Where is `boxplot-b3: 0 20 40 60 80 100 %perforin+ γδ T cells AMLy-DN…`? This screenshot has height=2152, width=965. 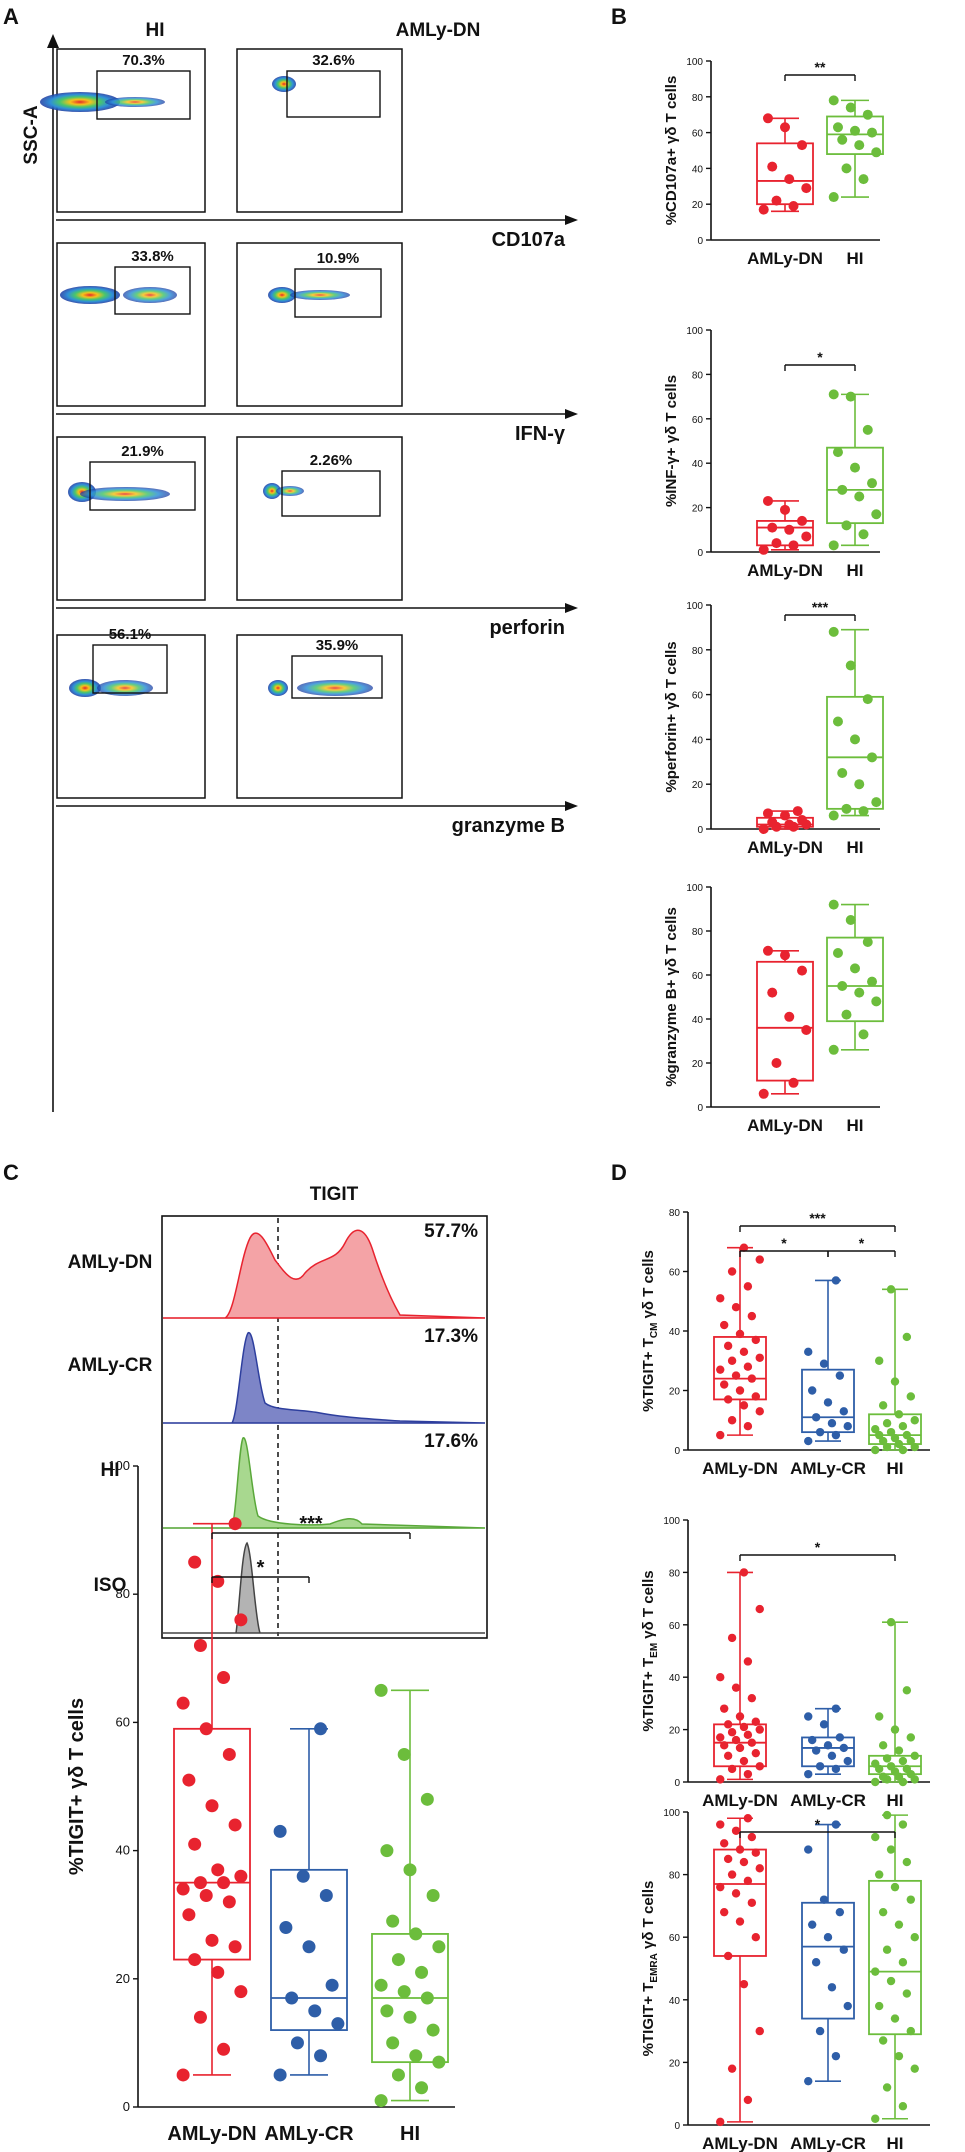 boxplot-b3: 0 20 40 60 80 100 %perforin+ γδ T cells AMLy-DN… is located at coordinates (773, 728).